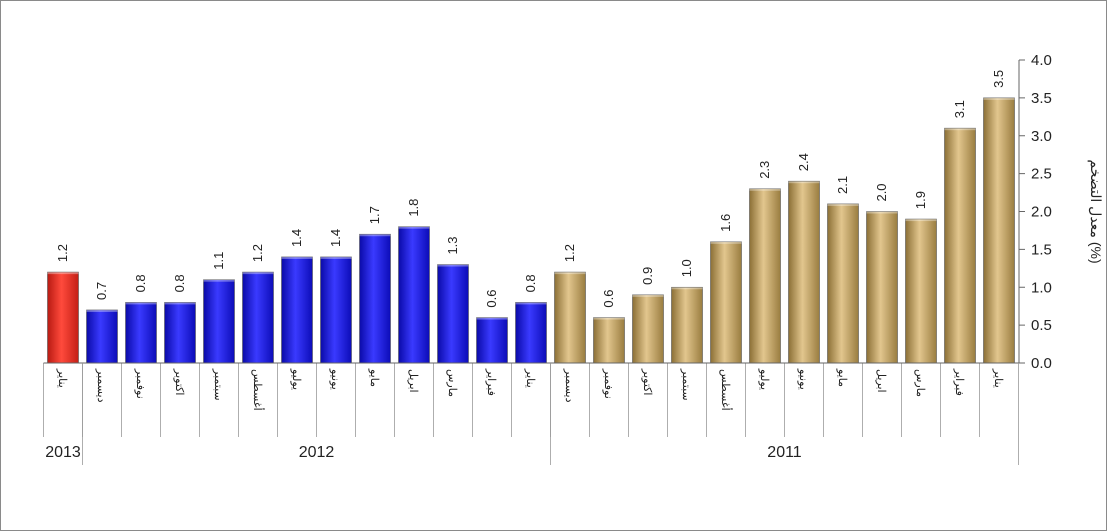  I want to click on month-label-2012-5: مايو, so click(374, 377).